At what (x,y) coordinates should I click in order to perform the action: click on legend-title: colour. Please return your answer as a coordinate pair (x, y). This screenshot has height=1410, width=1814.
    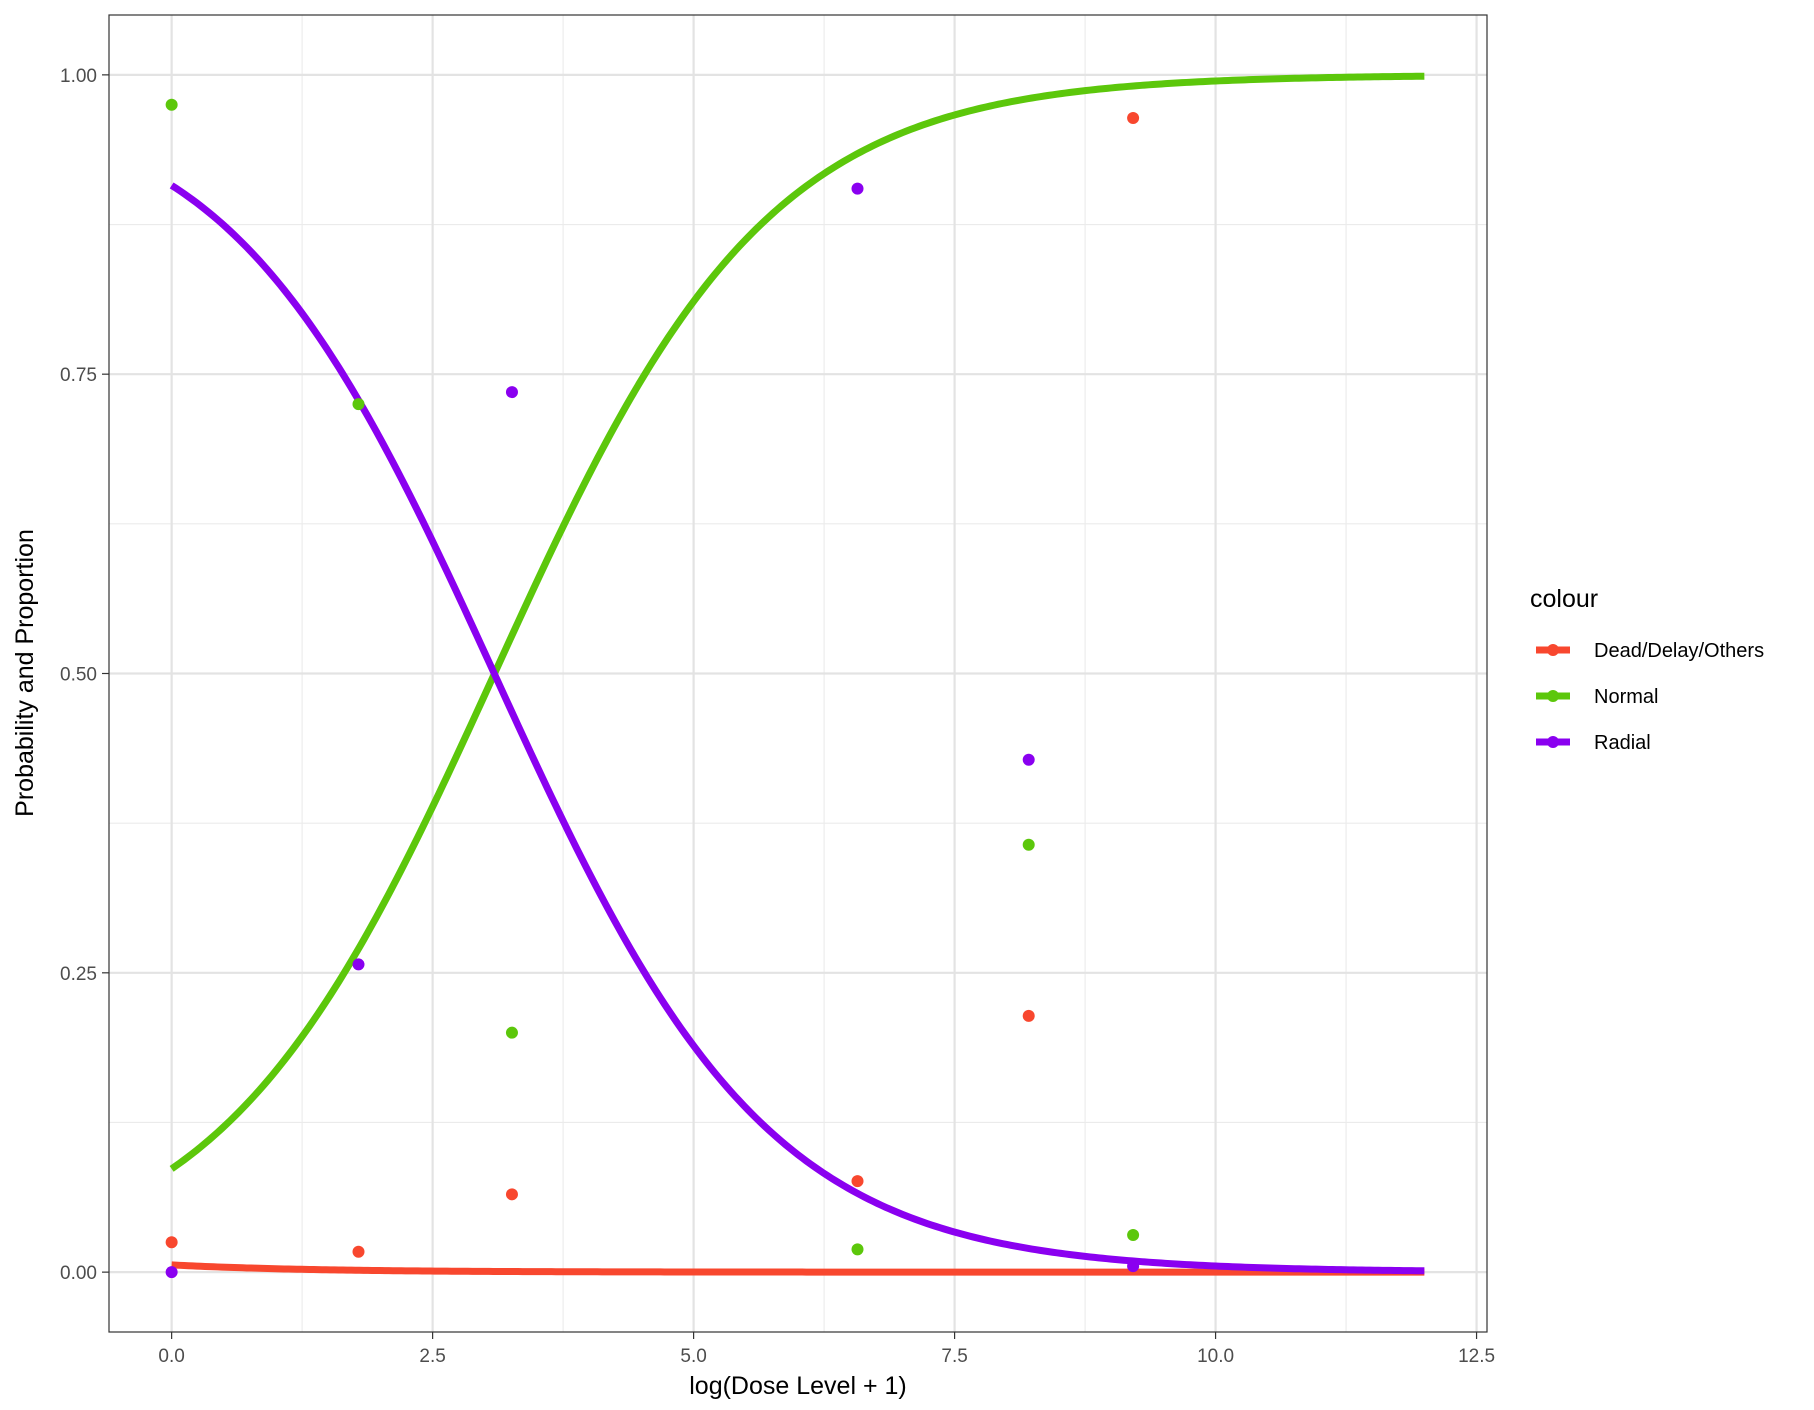
    Looking at the image, I should click on (1564, 599).